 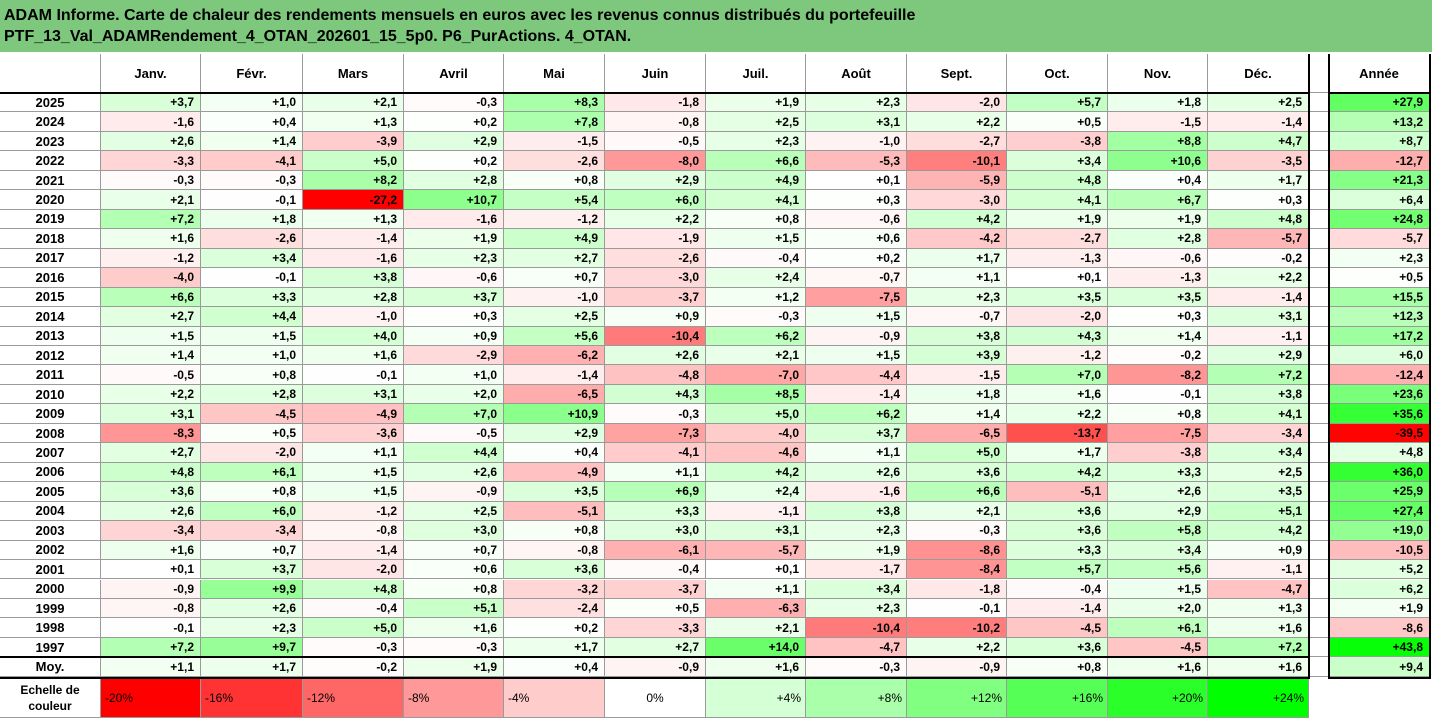 What do you see at coordinates (1057, 258) in the screenshot?
I see `heat-cell: -1,3` at bounding box center [1057, 258].